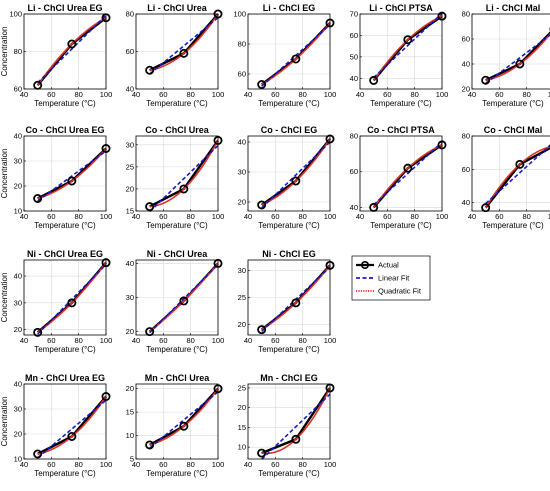  I want to click on subplot-title: Li - ChCl Mal, so click(513, 8).